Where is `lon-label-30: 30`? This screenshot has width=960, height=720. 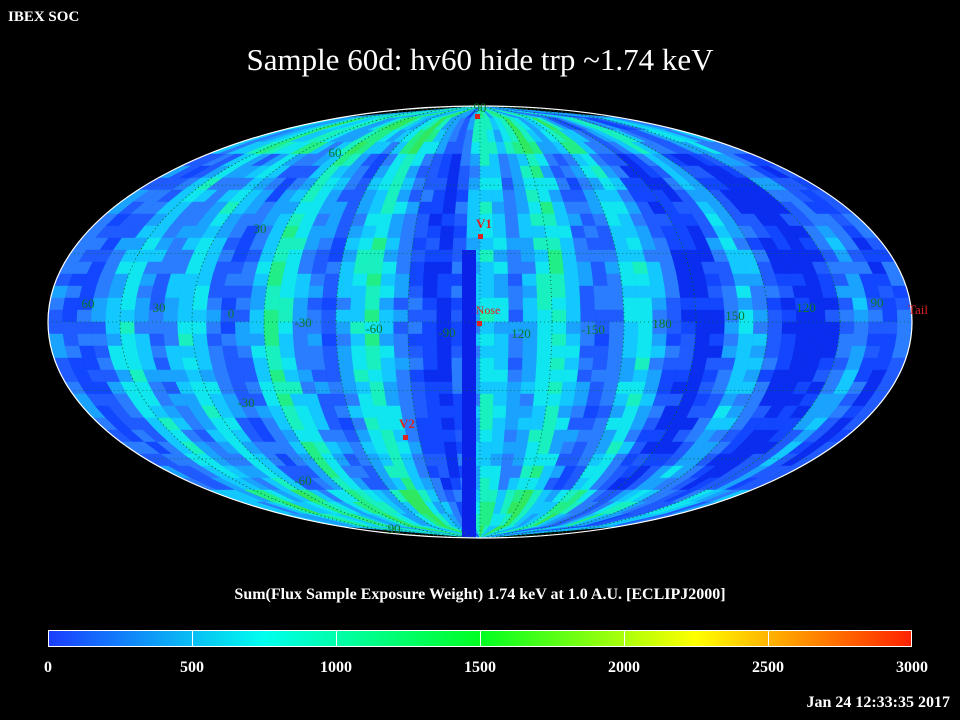 lon-label-30: 30 is located at coordinates (159, 307).